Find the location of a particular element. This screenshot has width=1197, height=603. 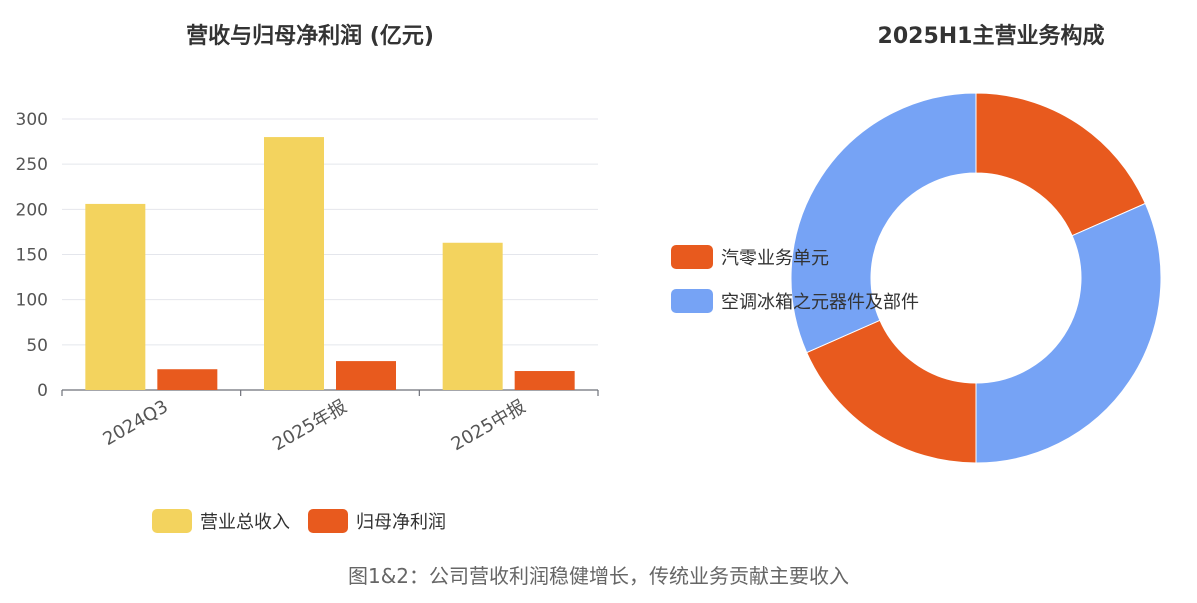

legend-item-net-profit: 归母净利润 is located at coordinates (377, 521).